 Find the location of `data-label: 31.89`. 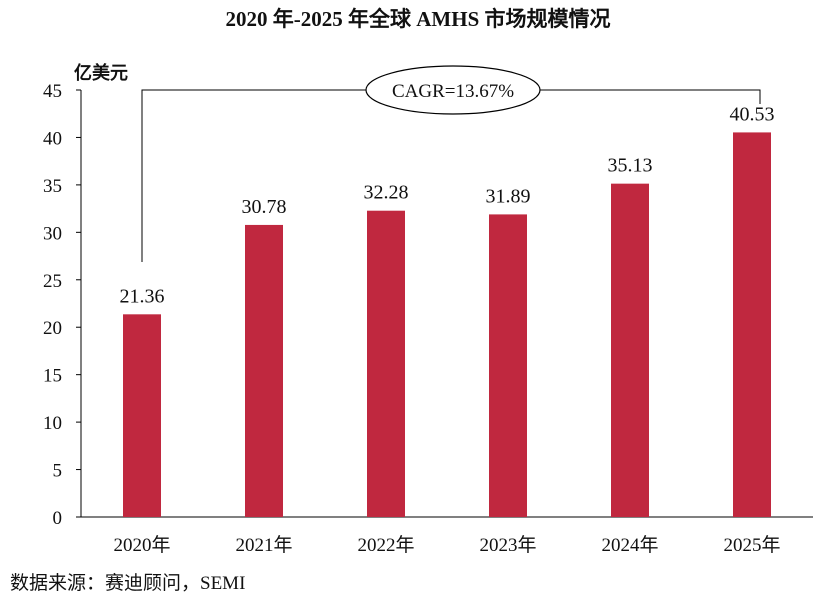

data-label: 31.89 is located at coordinates (508, 196).